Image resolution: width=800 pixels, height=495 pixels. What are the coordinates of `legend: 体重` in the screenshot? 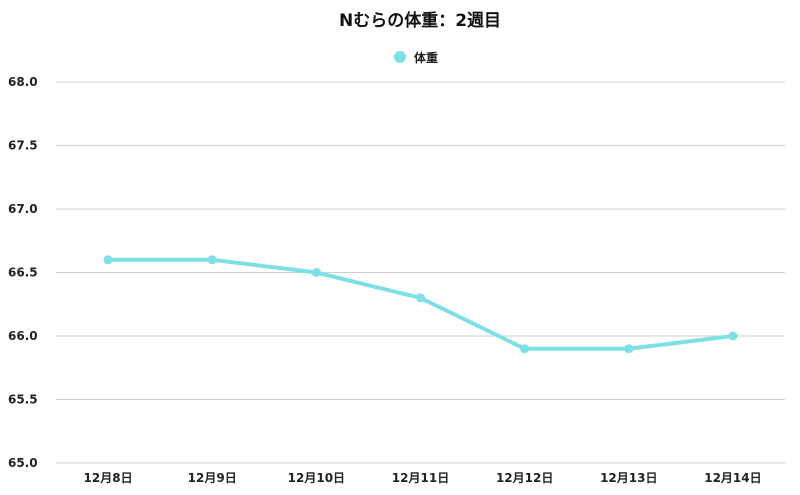 It's located at (416, 57).